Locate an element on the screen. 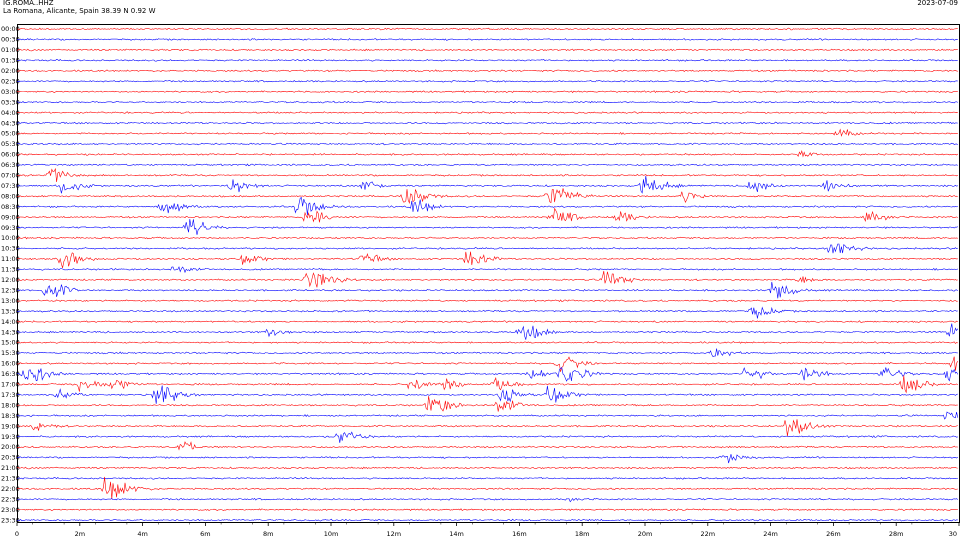  row-label: 14:30 is located at coordinates (10, 332).